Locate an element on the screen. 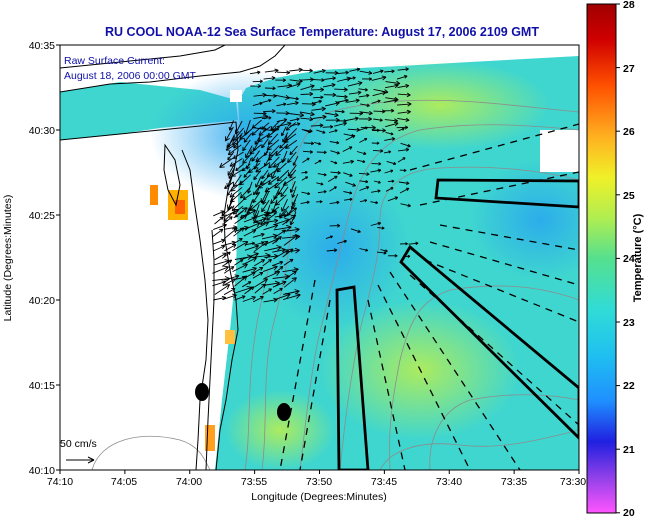  y-tick-label: 40:20 is located at coordinates (42, 301).